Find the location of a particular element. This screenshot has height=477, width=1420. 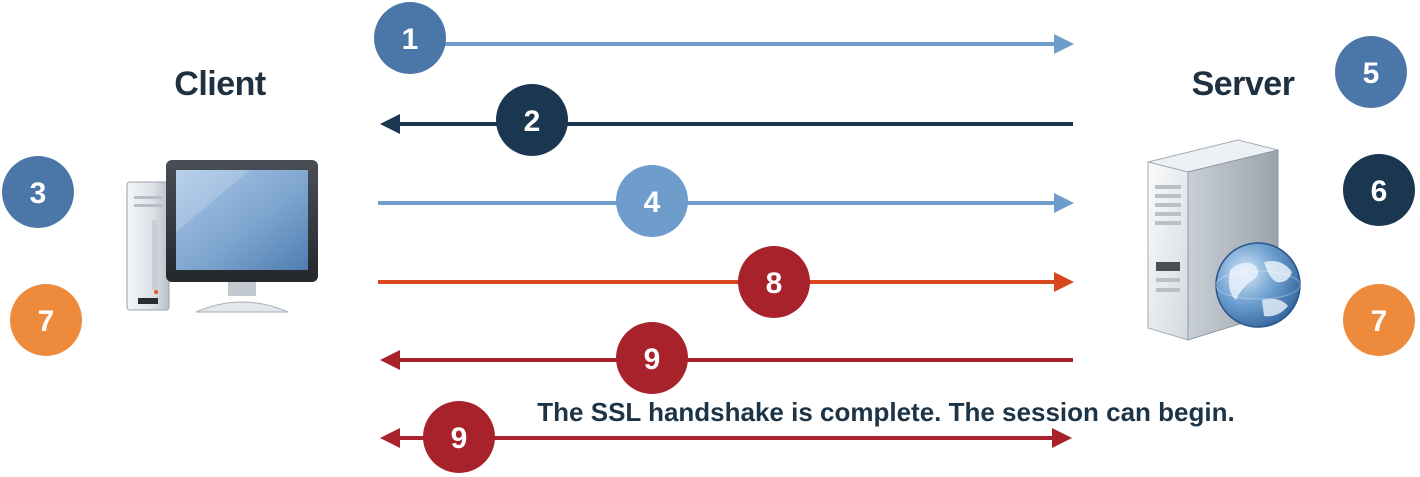

side-badge-5-server: 5 is located at coordinates (1371, 72).